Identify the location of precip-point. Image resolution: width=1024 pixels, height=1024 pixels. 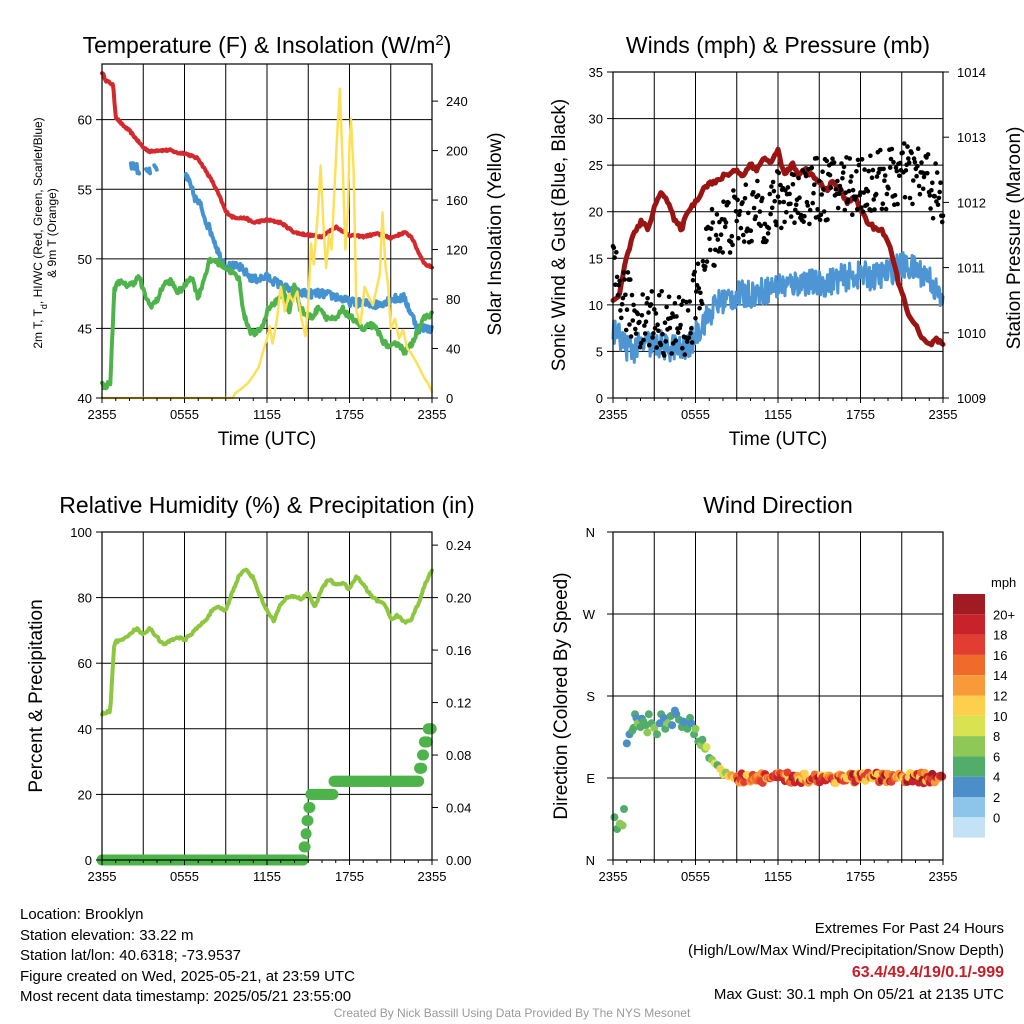
(431, 729).